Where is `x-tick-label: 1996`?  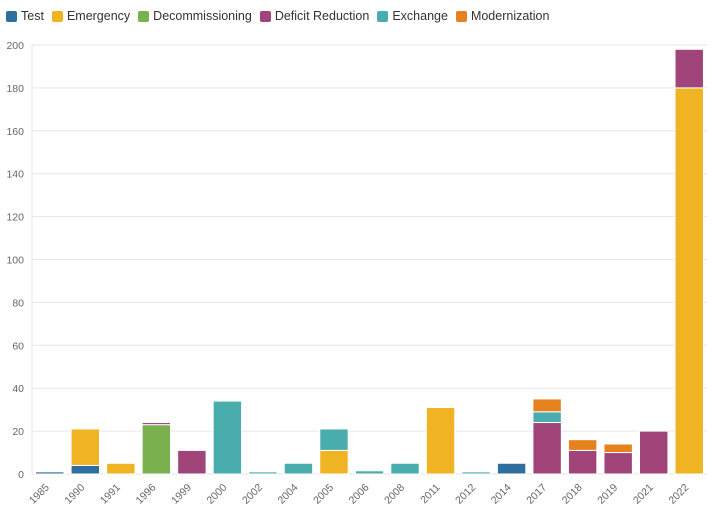 x-tick-label: 1996 is located at coordinates (145, 494).